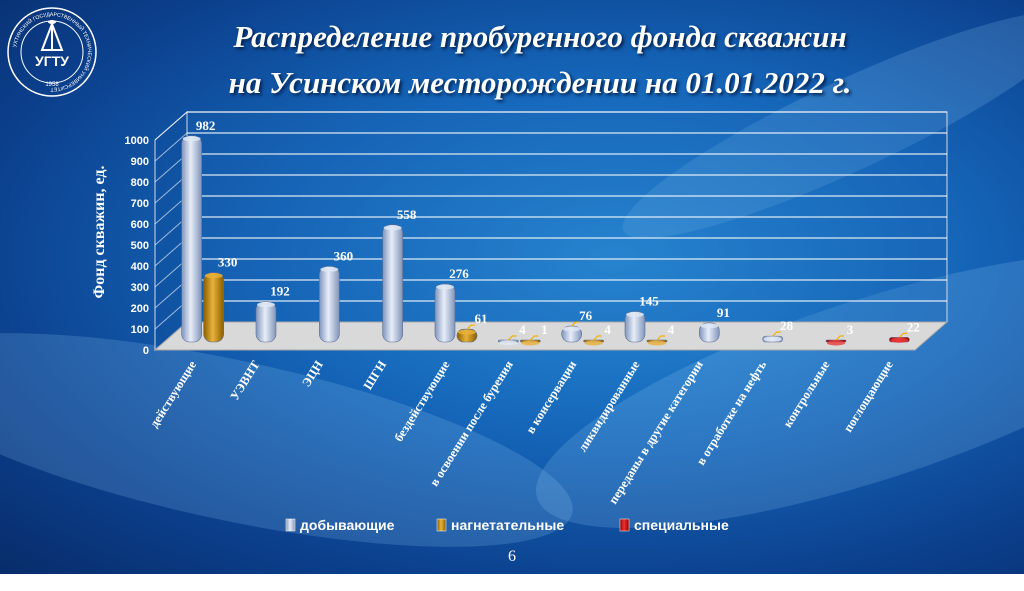  What do you see at coordinates (608, 406) in the screenshot?
I see `category-label: ликвидированные` at bounding box center [608, 406].